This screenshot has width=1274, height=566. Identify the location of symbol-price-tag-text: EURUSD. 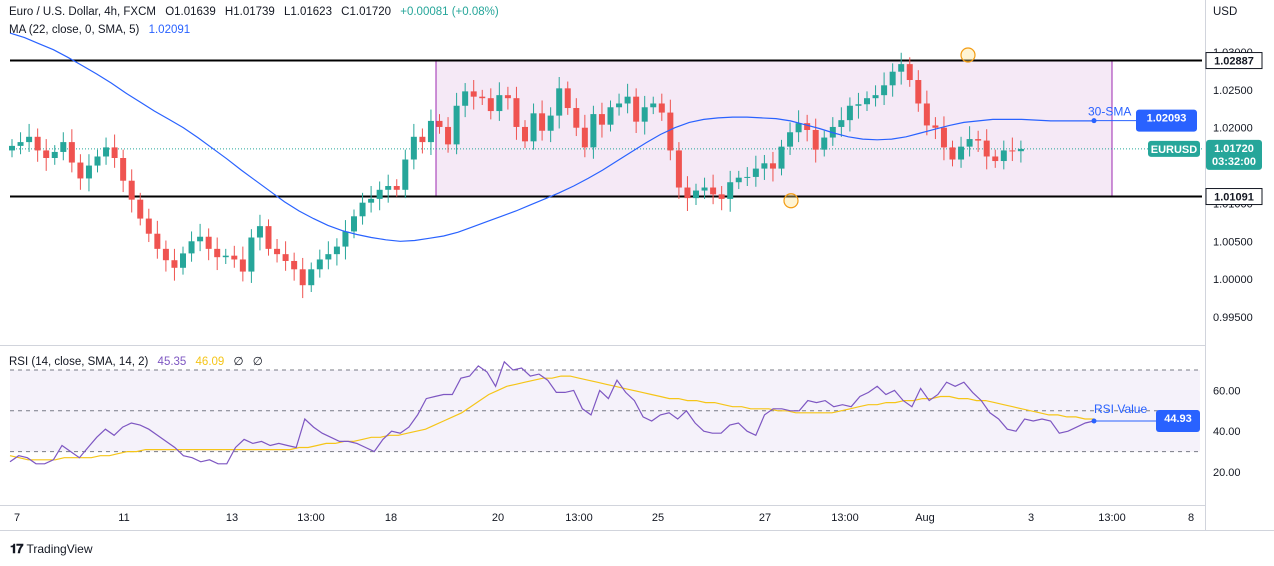
(1174, 150).